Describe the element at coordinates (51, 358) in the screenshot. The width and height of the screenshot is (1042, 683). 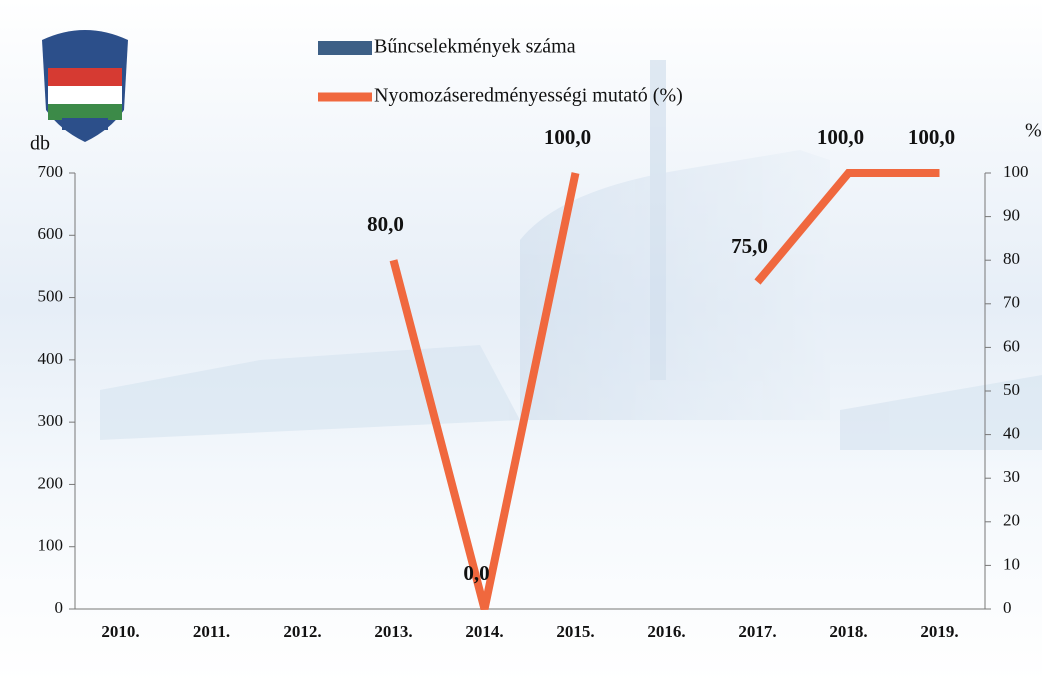
I see `y-tick-label: 400` at that location.